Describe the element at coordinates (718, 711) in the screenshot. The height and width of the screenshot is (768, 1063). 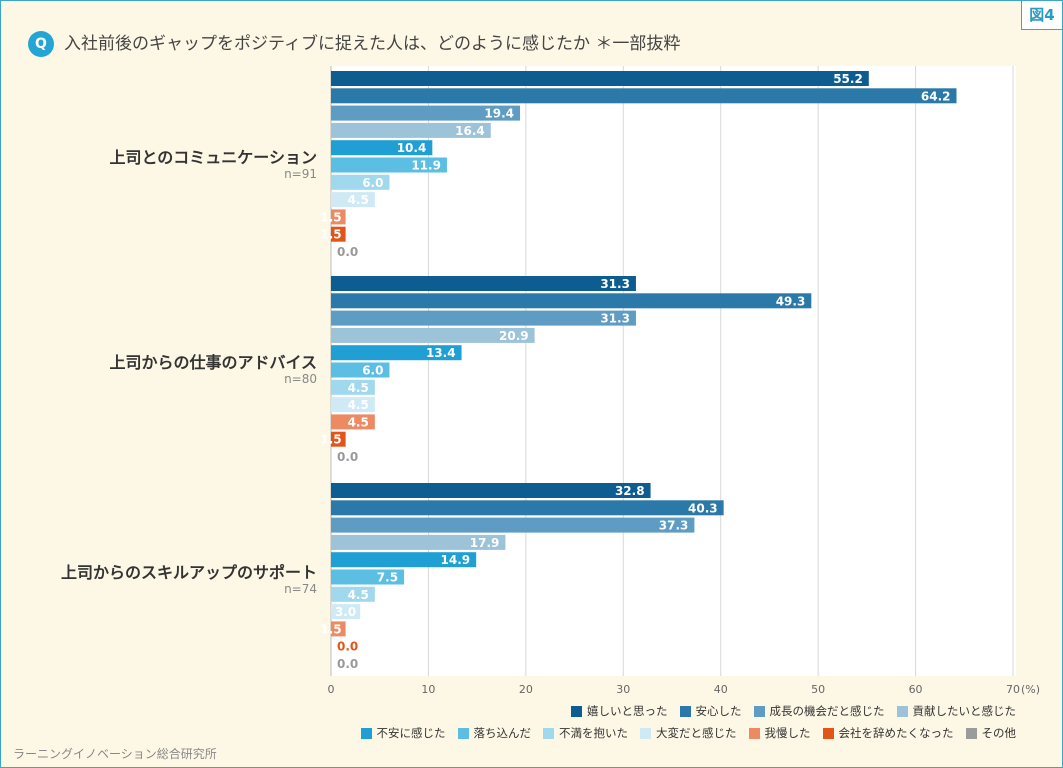
I see `legend-label: 安心した` at that location.